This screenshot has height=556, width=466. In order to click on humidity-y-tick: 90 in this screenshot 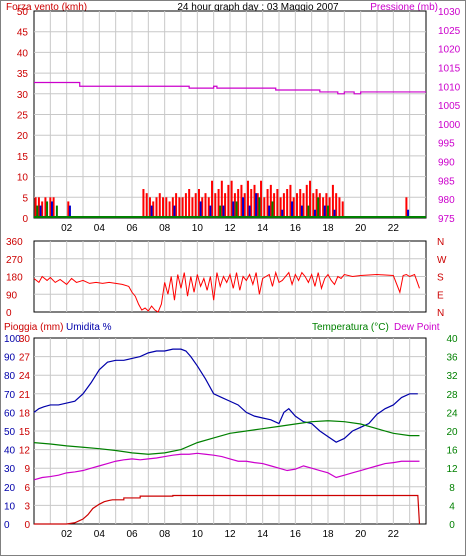, I will do `click(10, 358)`.